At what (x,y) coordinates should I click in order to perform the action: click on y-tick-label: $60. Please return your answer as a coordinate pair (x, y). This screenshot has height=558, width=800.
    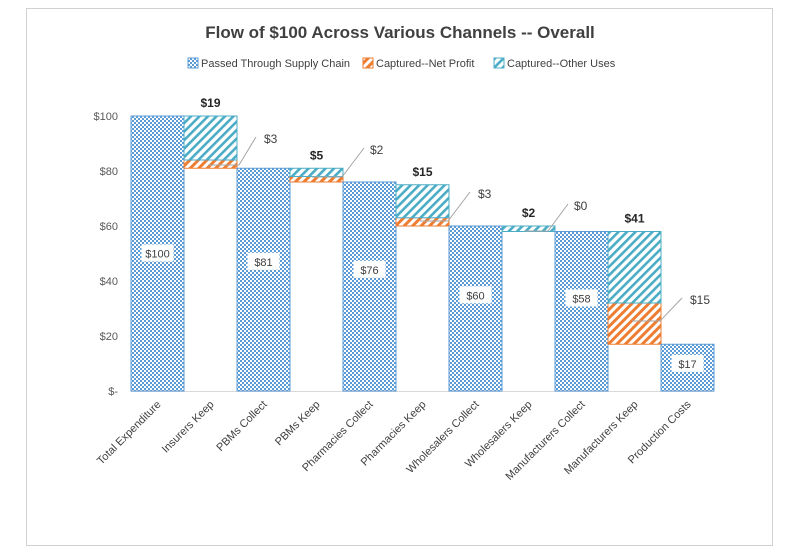
    Looking at the image, I should click on (109, 227).